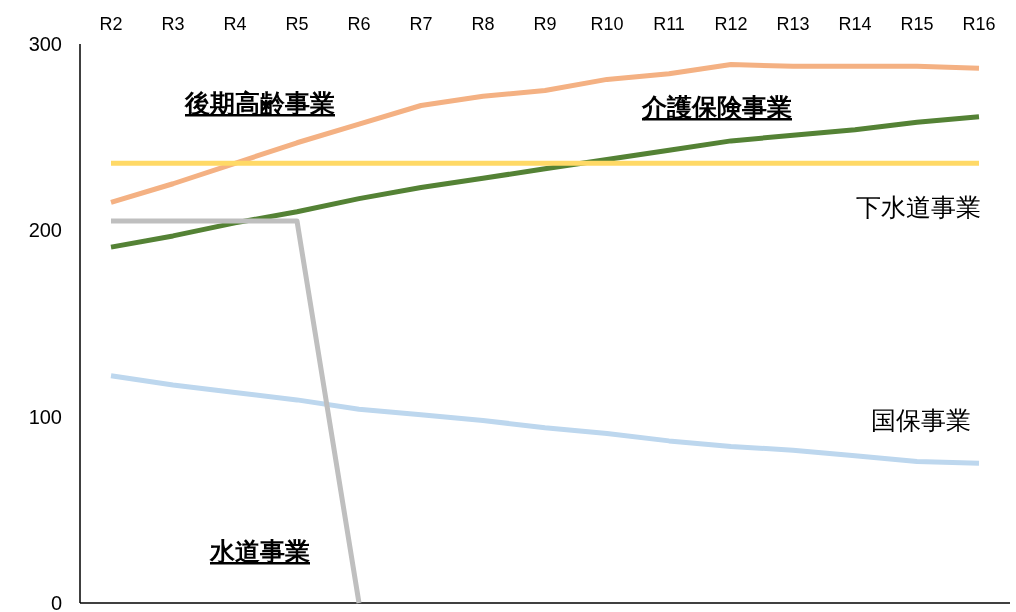 This screenshot has height=612, width=1016. I want to click on x-tick-label: R10, so click(607, 24).